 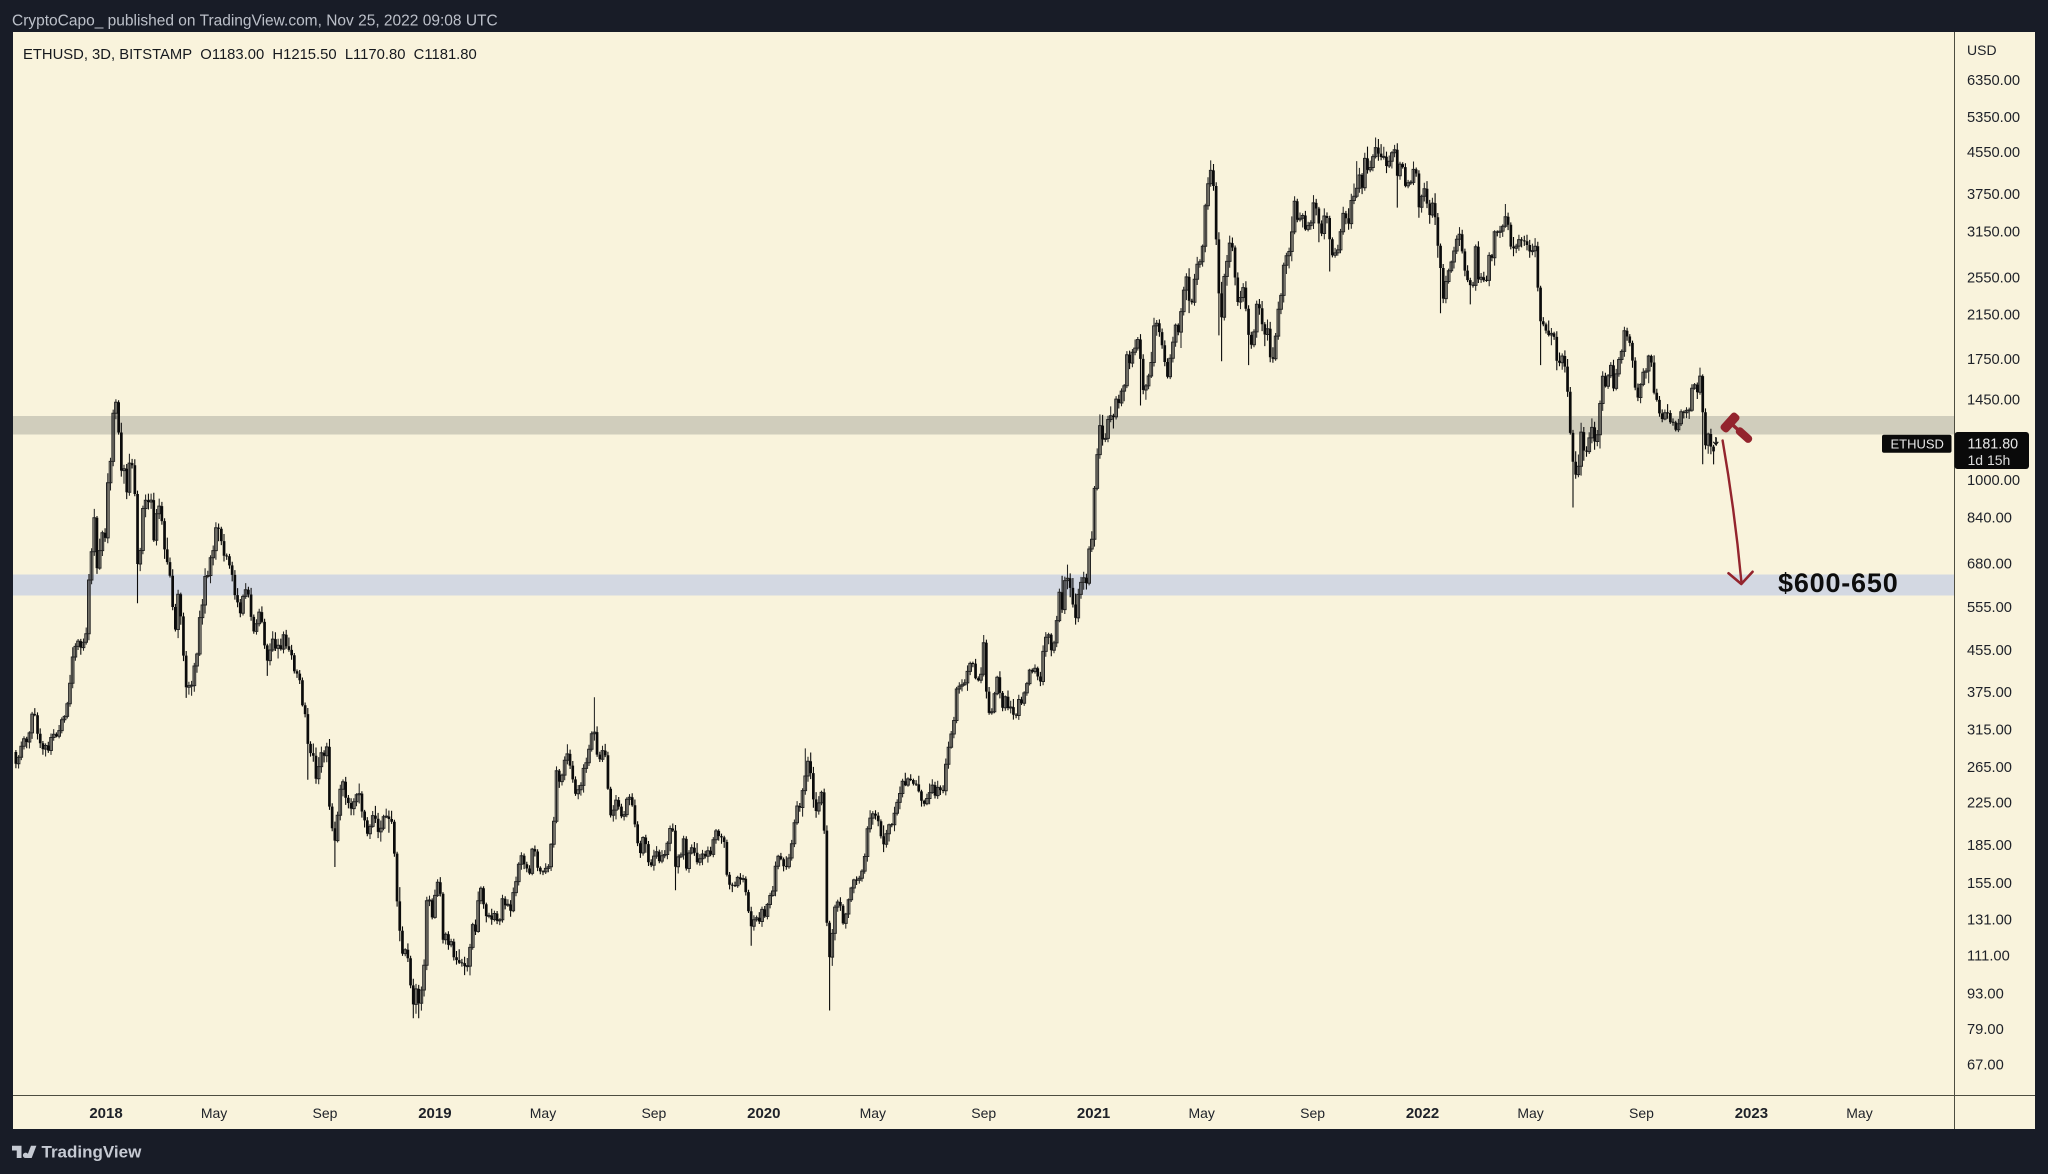 I want to click on svg-text: 2022, so click(x=1422, y=1113).